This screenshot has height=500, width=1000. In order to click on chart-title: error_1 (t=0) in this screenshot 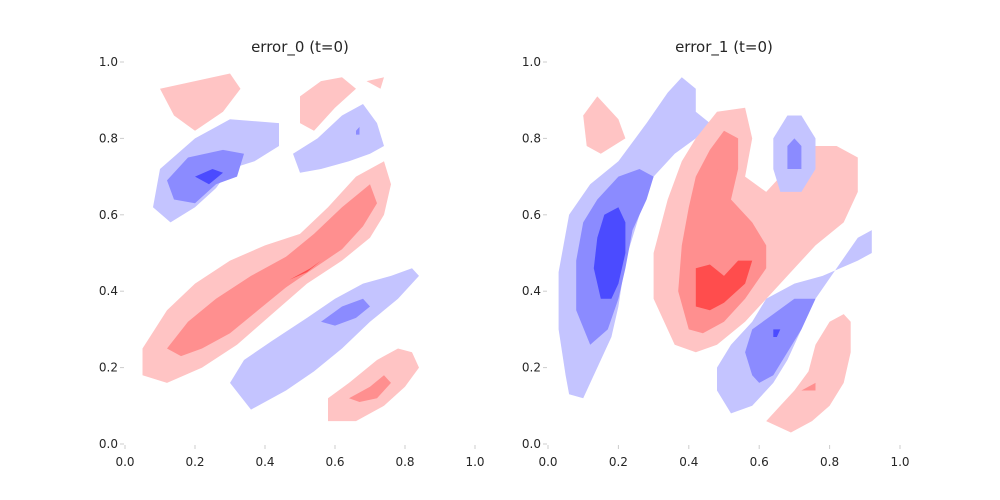, I will do `click(724, 47)`.